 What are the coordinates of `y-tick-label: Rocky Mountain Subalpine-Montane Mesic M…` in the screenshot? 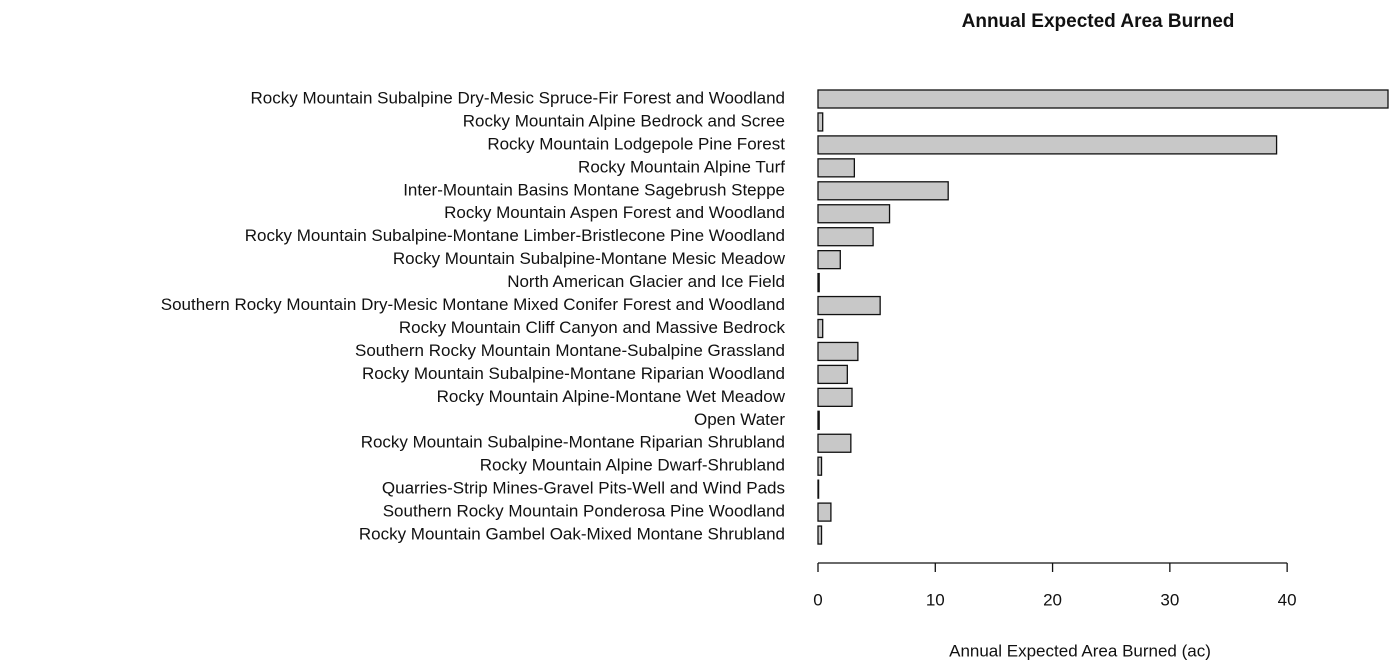 It's located at (589, 258).